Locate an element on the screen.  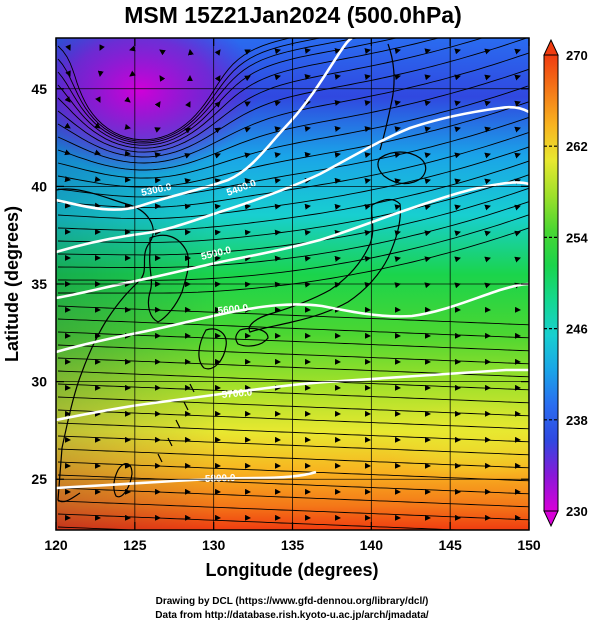
y-tick-label: 25 is located at coordinates (39, 479).